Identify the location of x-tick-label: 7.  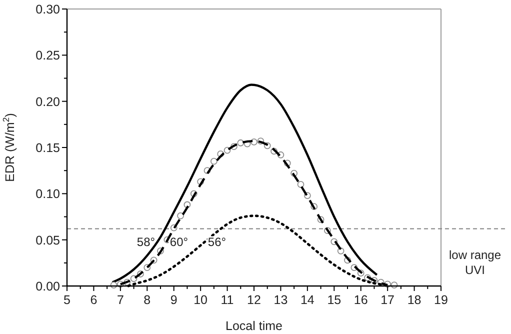
(120, 300).